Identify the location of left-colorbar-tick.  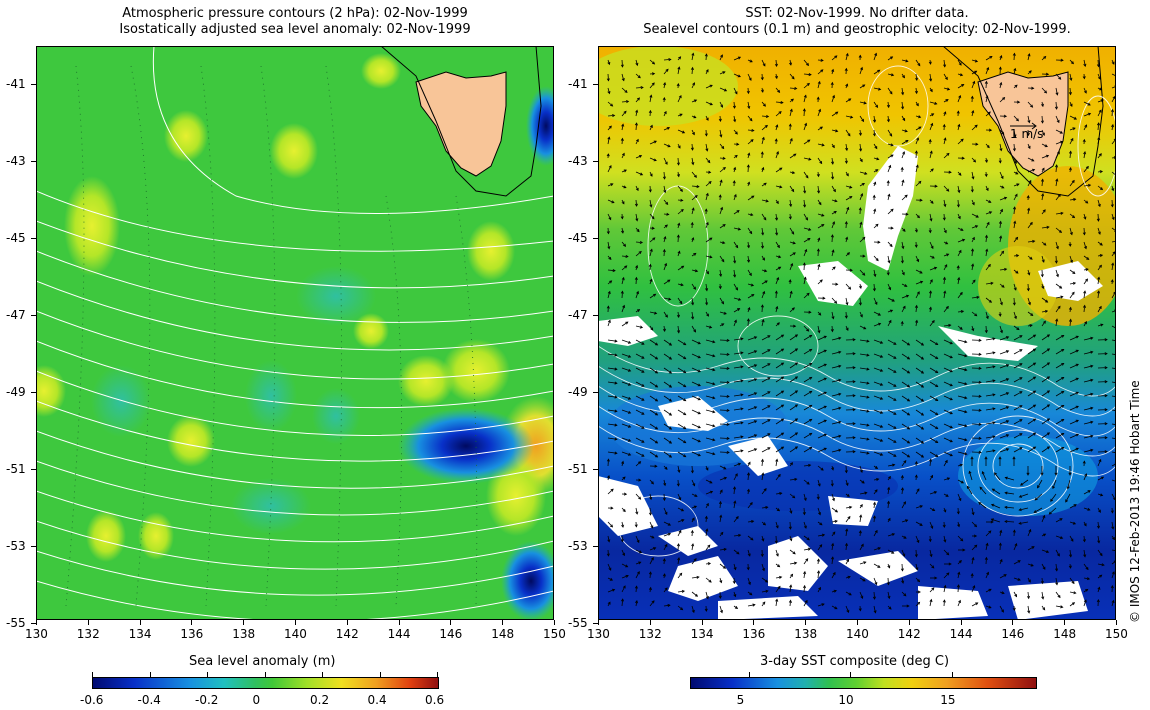
(265, 674).